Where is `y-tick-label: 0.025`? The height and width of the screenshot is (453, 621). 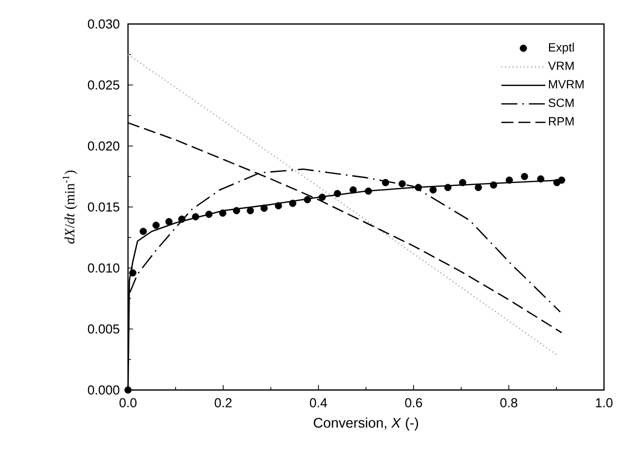
y-tick-label: 0.025 is located at coordinates (104, 85).